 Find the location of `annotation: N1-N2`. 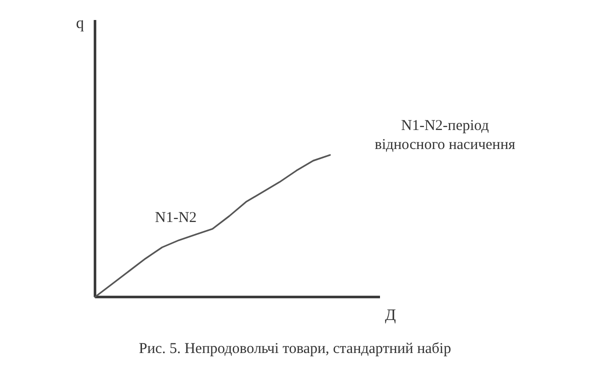

annotation: N1-N2 is located at coordinates (176, 218).